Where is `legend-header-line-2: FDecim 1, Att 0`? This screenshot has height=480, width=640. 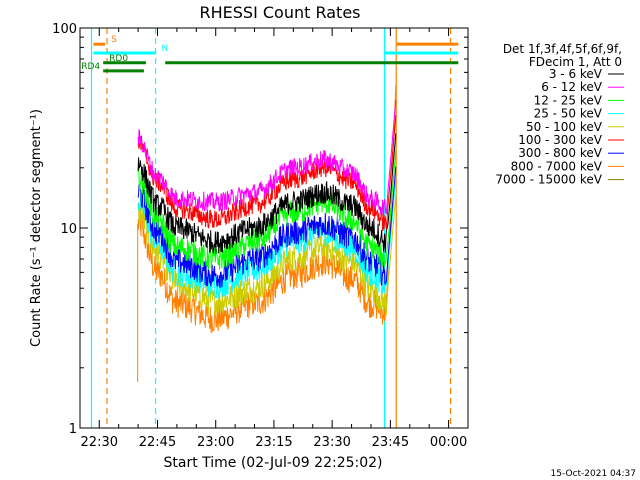 legend-header-line-2: FDecim 1, Att 0 is located at coordinates (575, 62).